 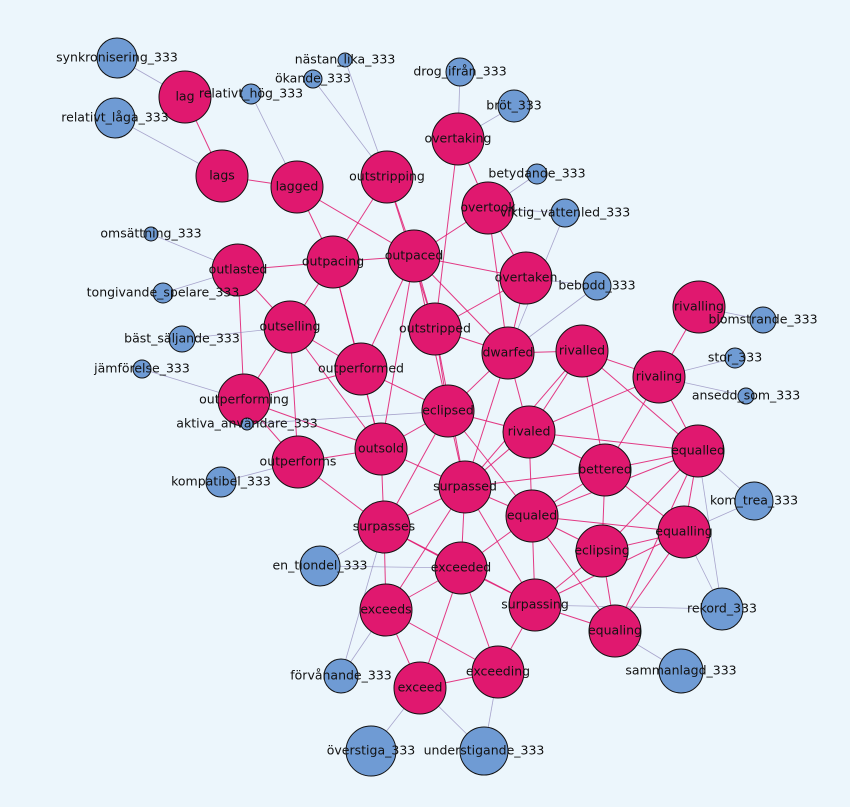 I want to click on node-label: tongivande_spelare_333, so click(x=163, y=292).